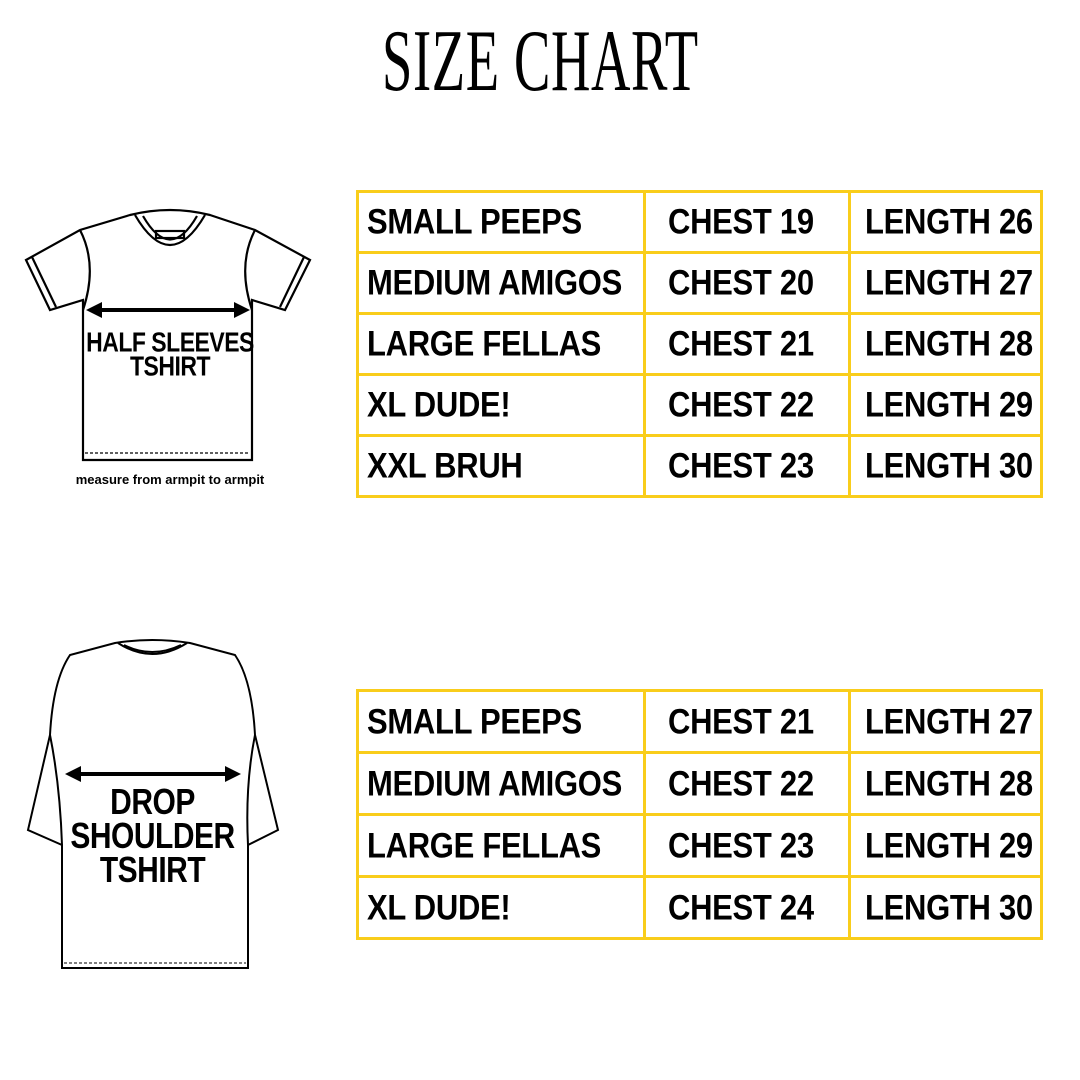 The height and width of the screenshot is (1080, 1080). I want to click on chest-value: CHEST 19, so click(741, 221).